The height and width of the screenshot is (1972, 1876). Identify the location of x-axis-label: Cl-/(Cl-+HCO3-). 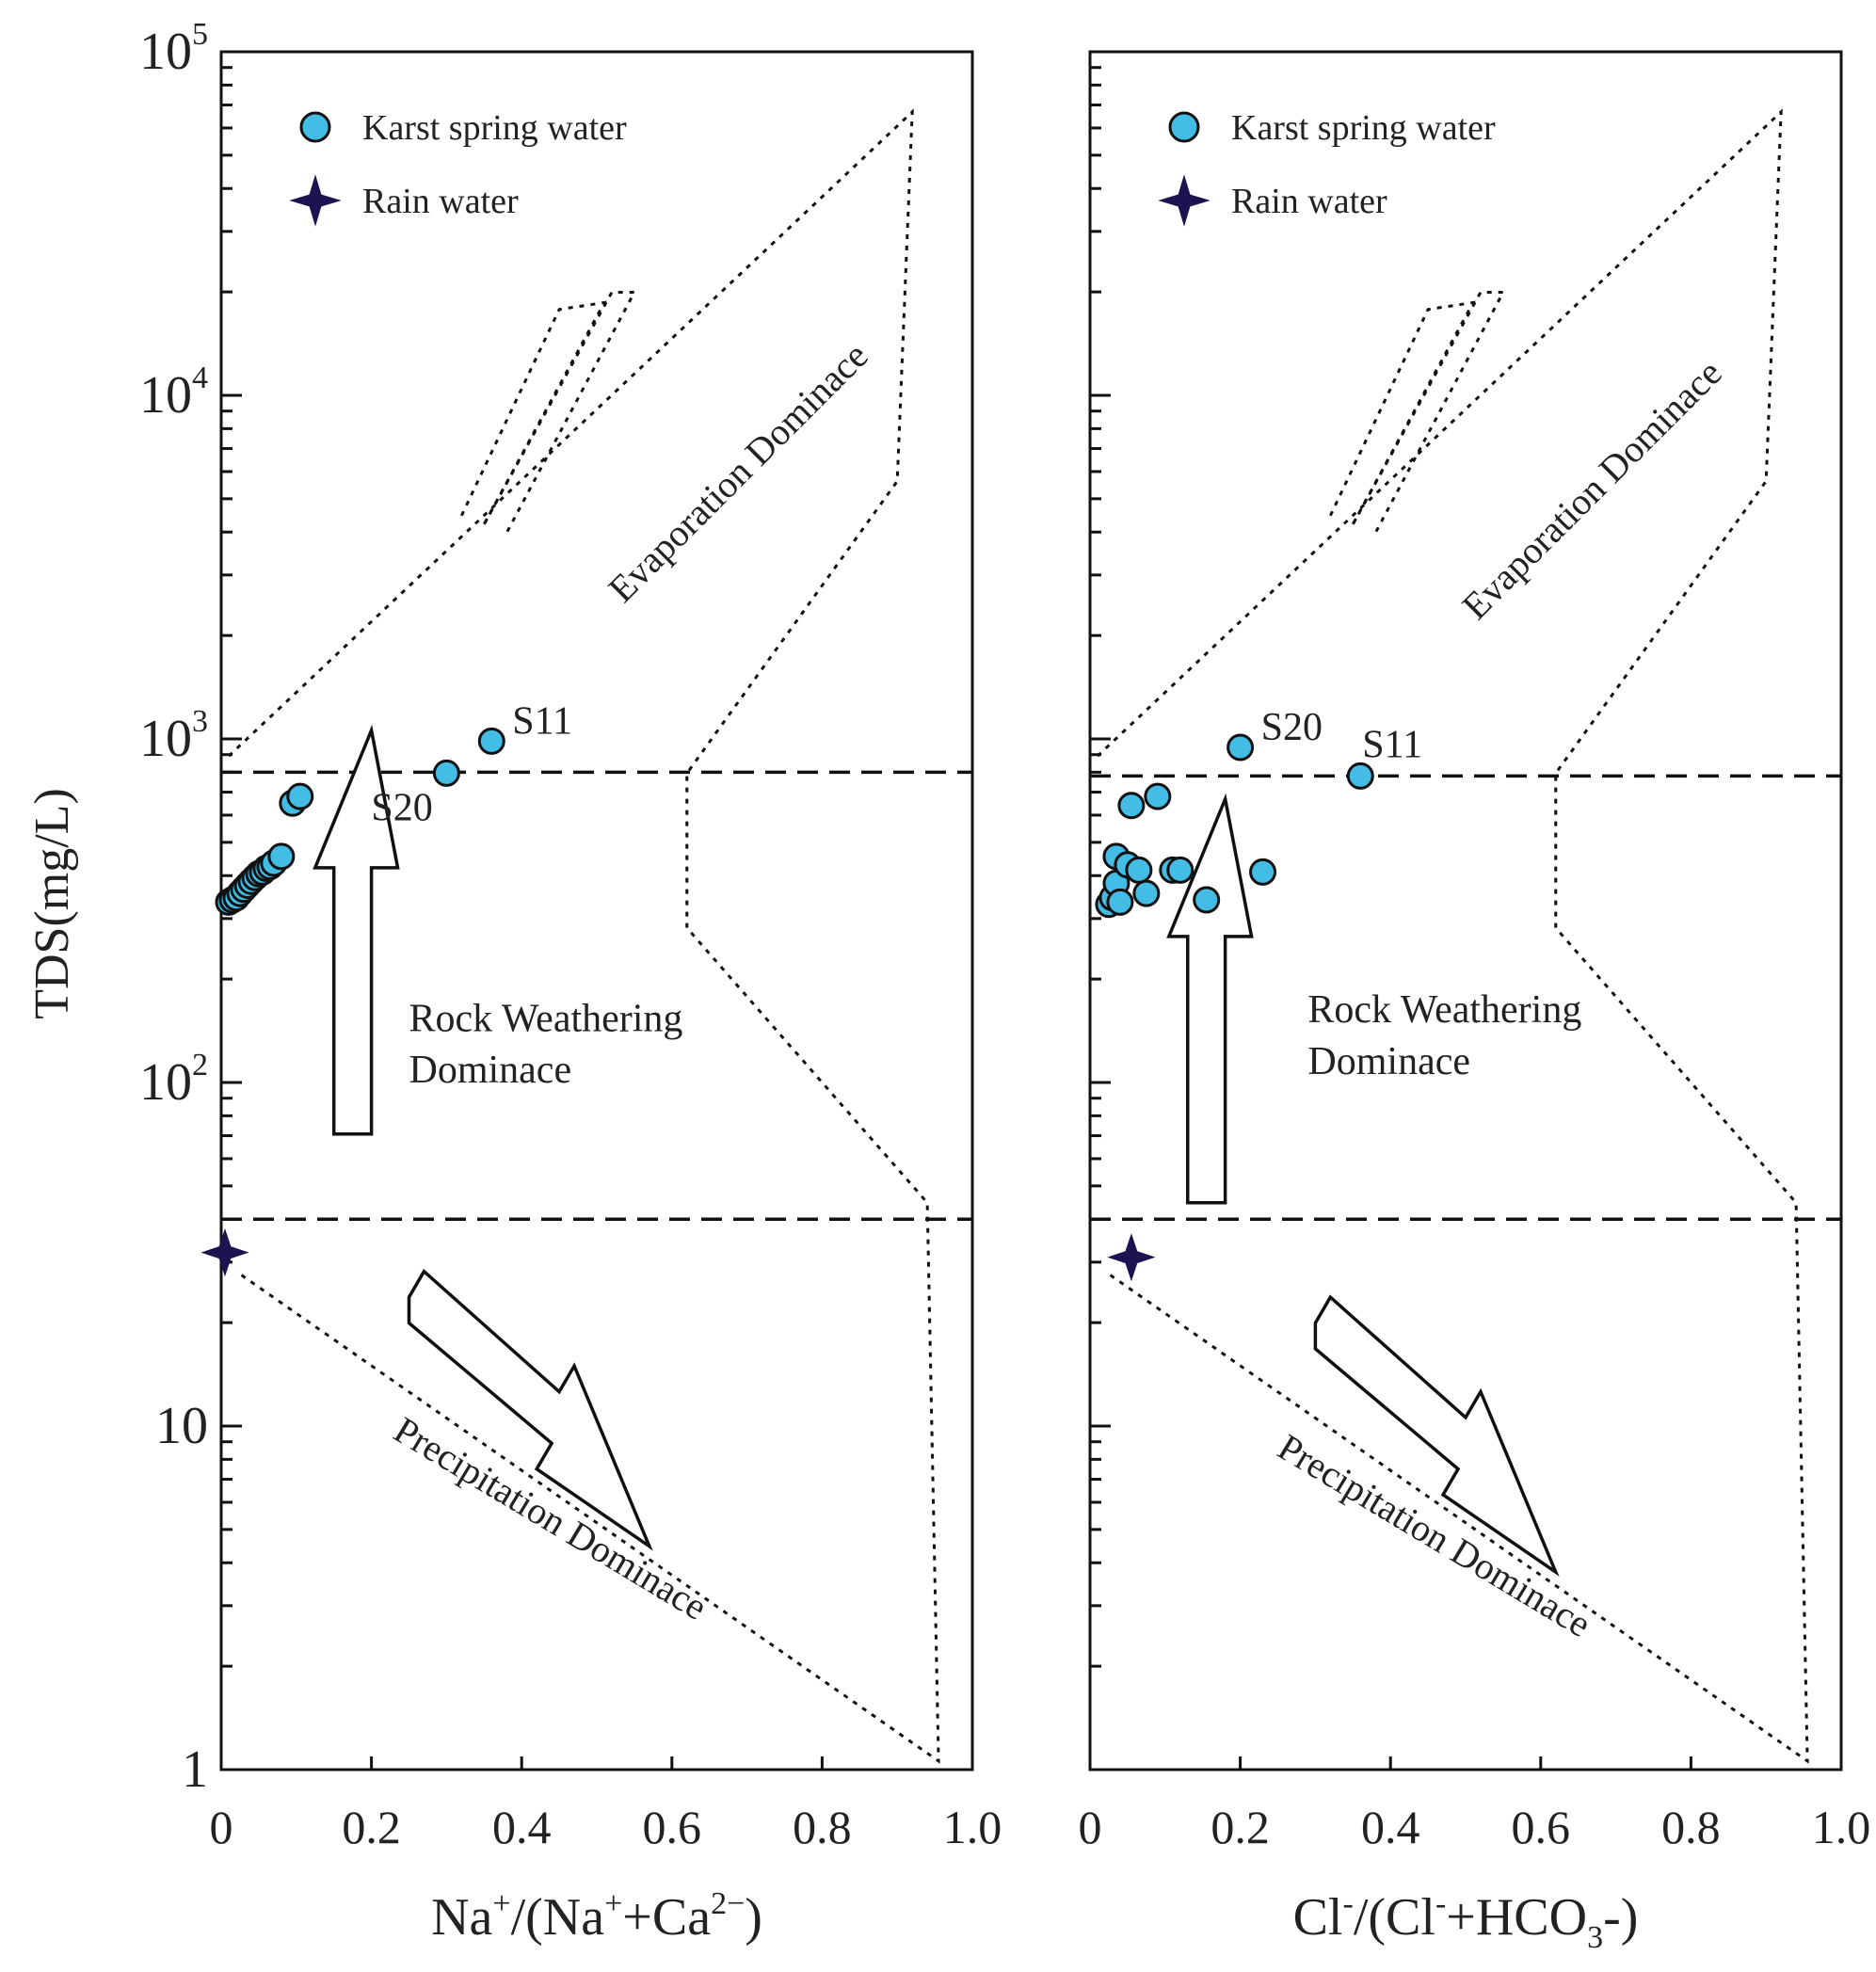
(1466, 1920).